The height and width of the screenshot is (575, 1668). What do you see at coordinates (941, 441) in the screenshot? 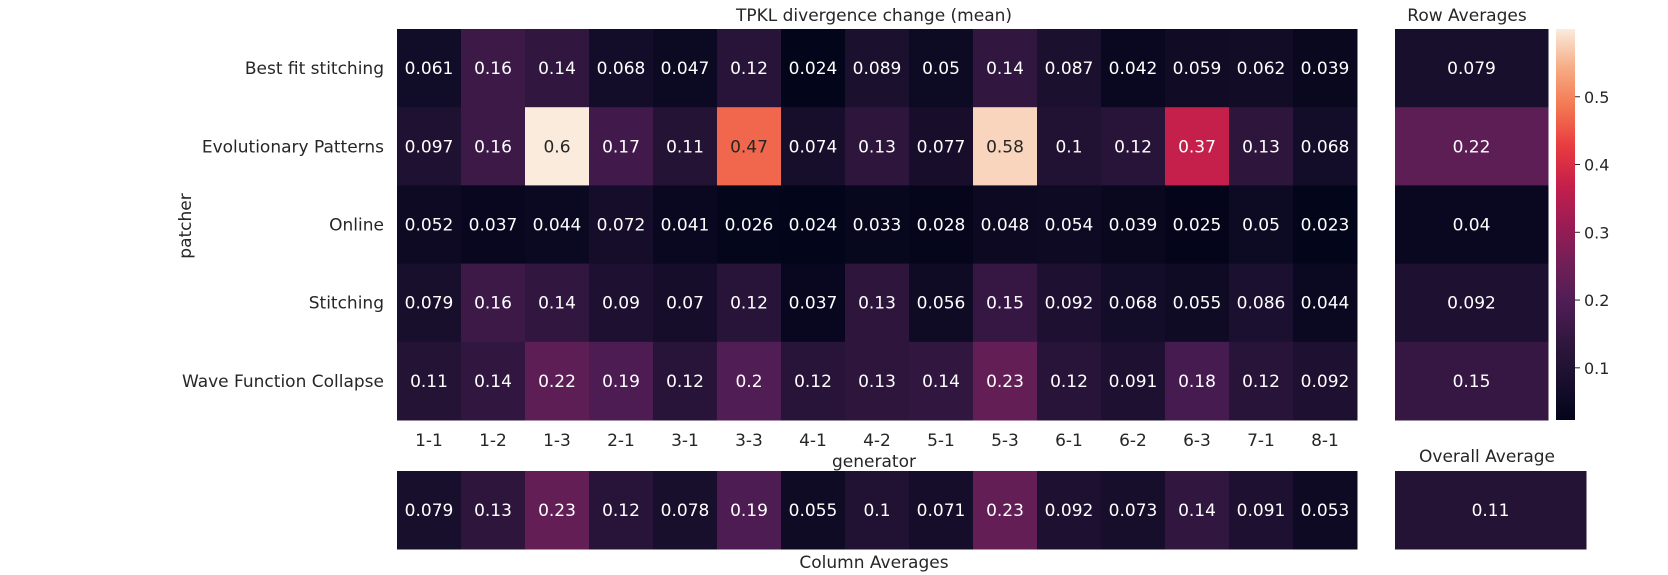
I see `column-tick-label: 5-1` at bounding box center [941, 441].